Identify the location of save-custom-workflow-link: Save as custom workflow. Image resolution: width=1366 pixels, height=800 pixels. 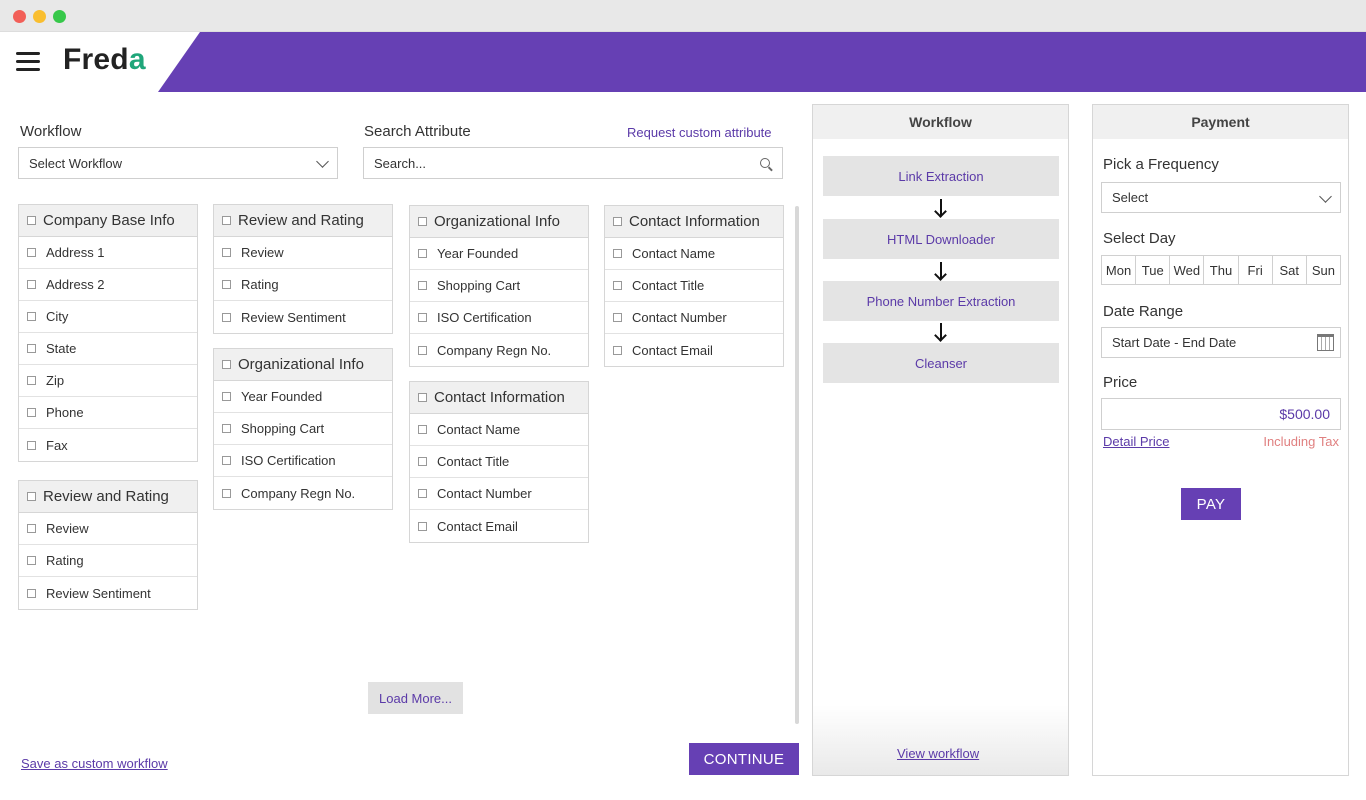
(94, 763).